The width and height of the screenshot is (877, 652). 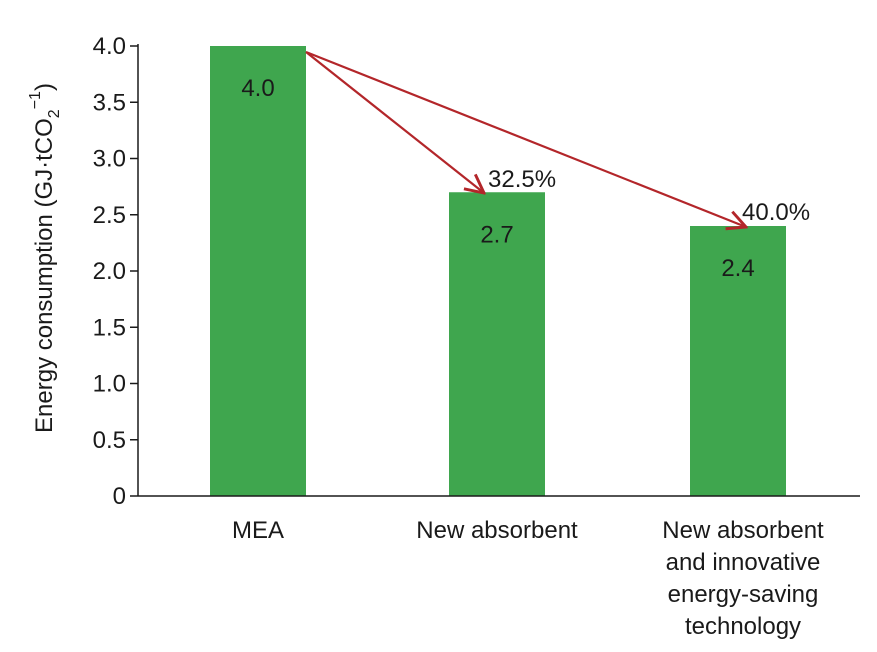 What do you see at coordinates (109, 440) in the screenshot?
I see `y-tick-label: 0.5` at bounding box center [109, 440].